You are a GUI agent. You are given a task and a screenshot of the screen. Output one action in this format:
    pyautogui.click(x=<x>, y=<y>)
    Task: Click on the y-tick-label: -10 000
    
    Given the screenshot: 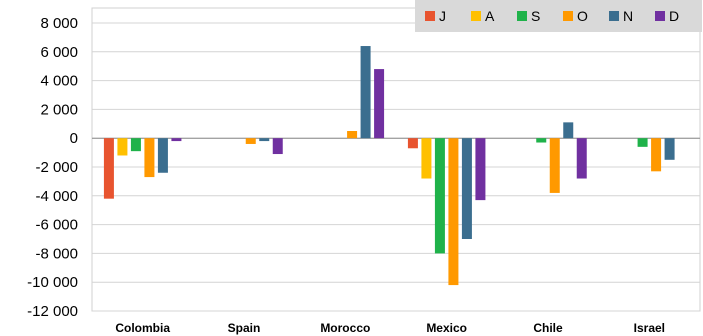 What is the action you would take?
    pyautogui.click(x=52, y=282)
    